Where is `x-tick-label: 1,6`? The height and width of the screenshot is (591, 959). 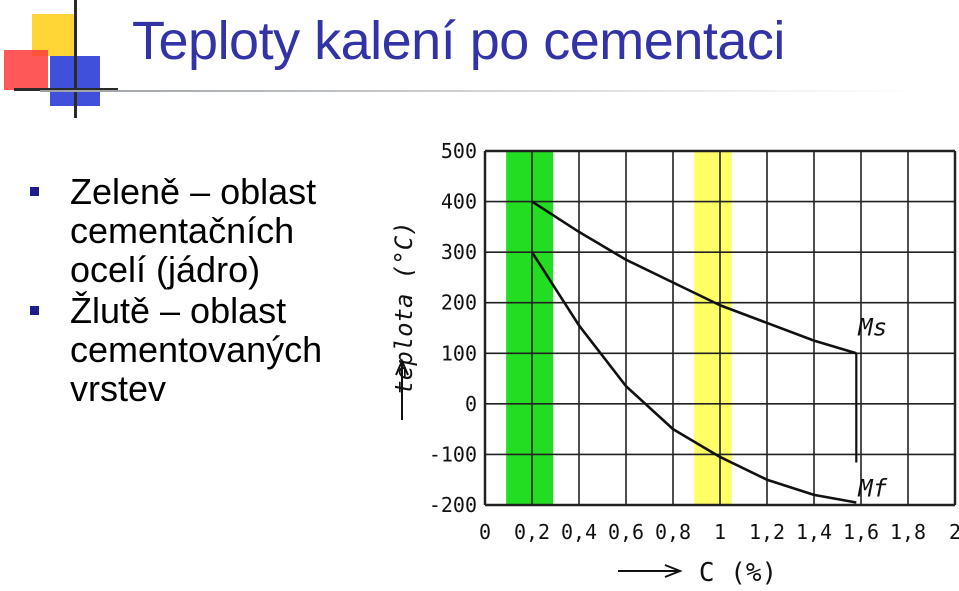 x-tick-label: 1,6 is located at coordinates (861, 532).